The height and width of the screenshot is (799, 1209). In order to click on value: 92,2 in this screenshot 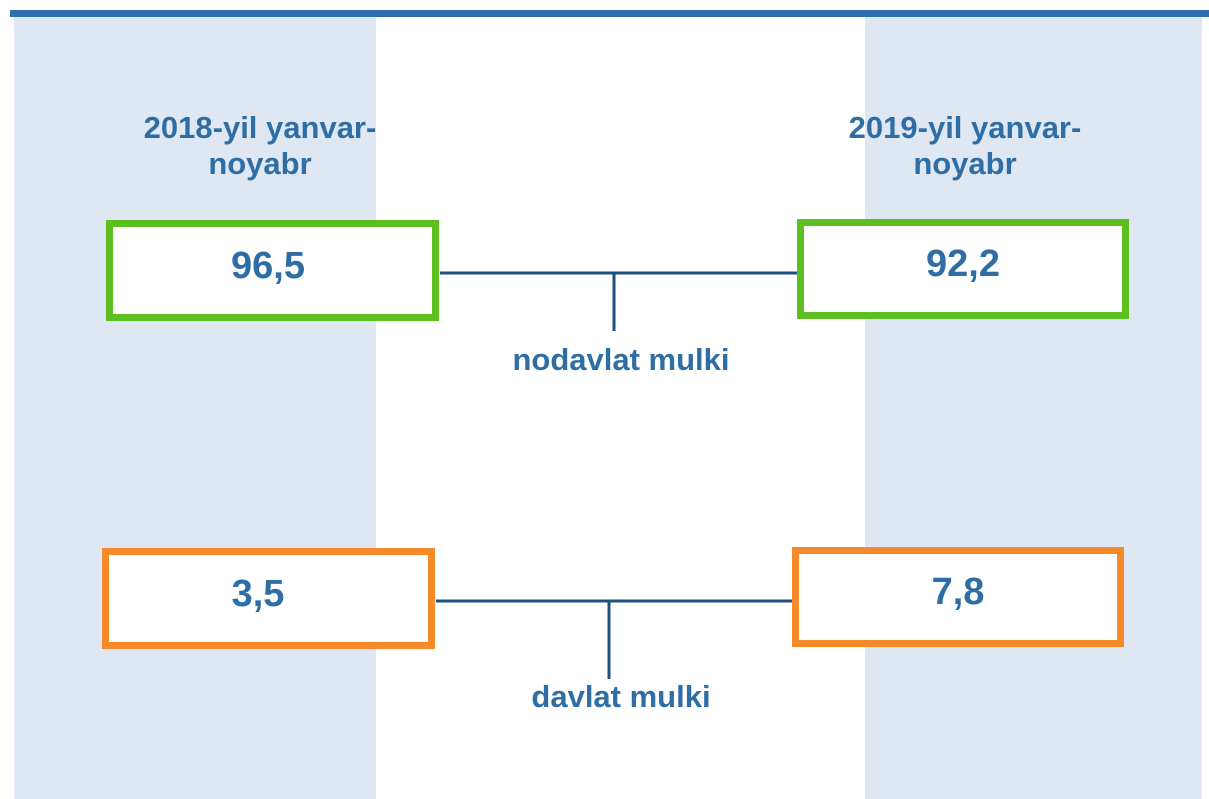, I will do `click(963, 264)`.